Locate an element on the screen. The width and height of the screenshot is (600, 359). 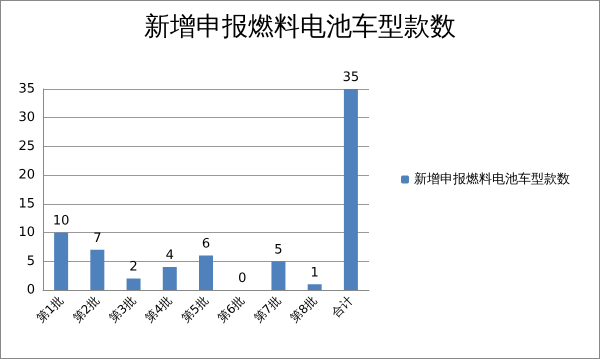
x-tick-label: 第3批 is located at coordinates (122, 309).